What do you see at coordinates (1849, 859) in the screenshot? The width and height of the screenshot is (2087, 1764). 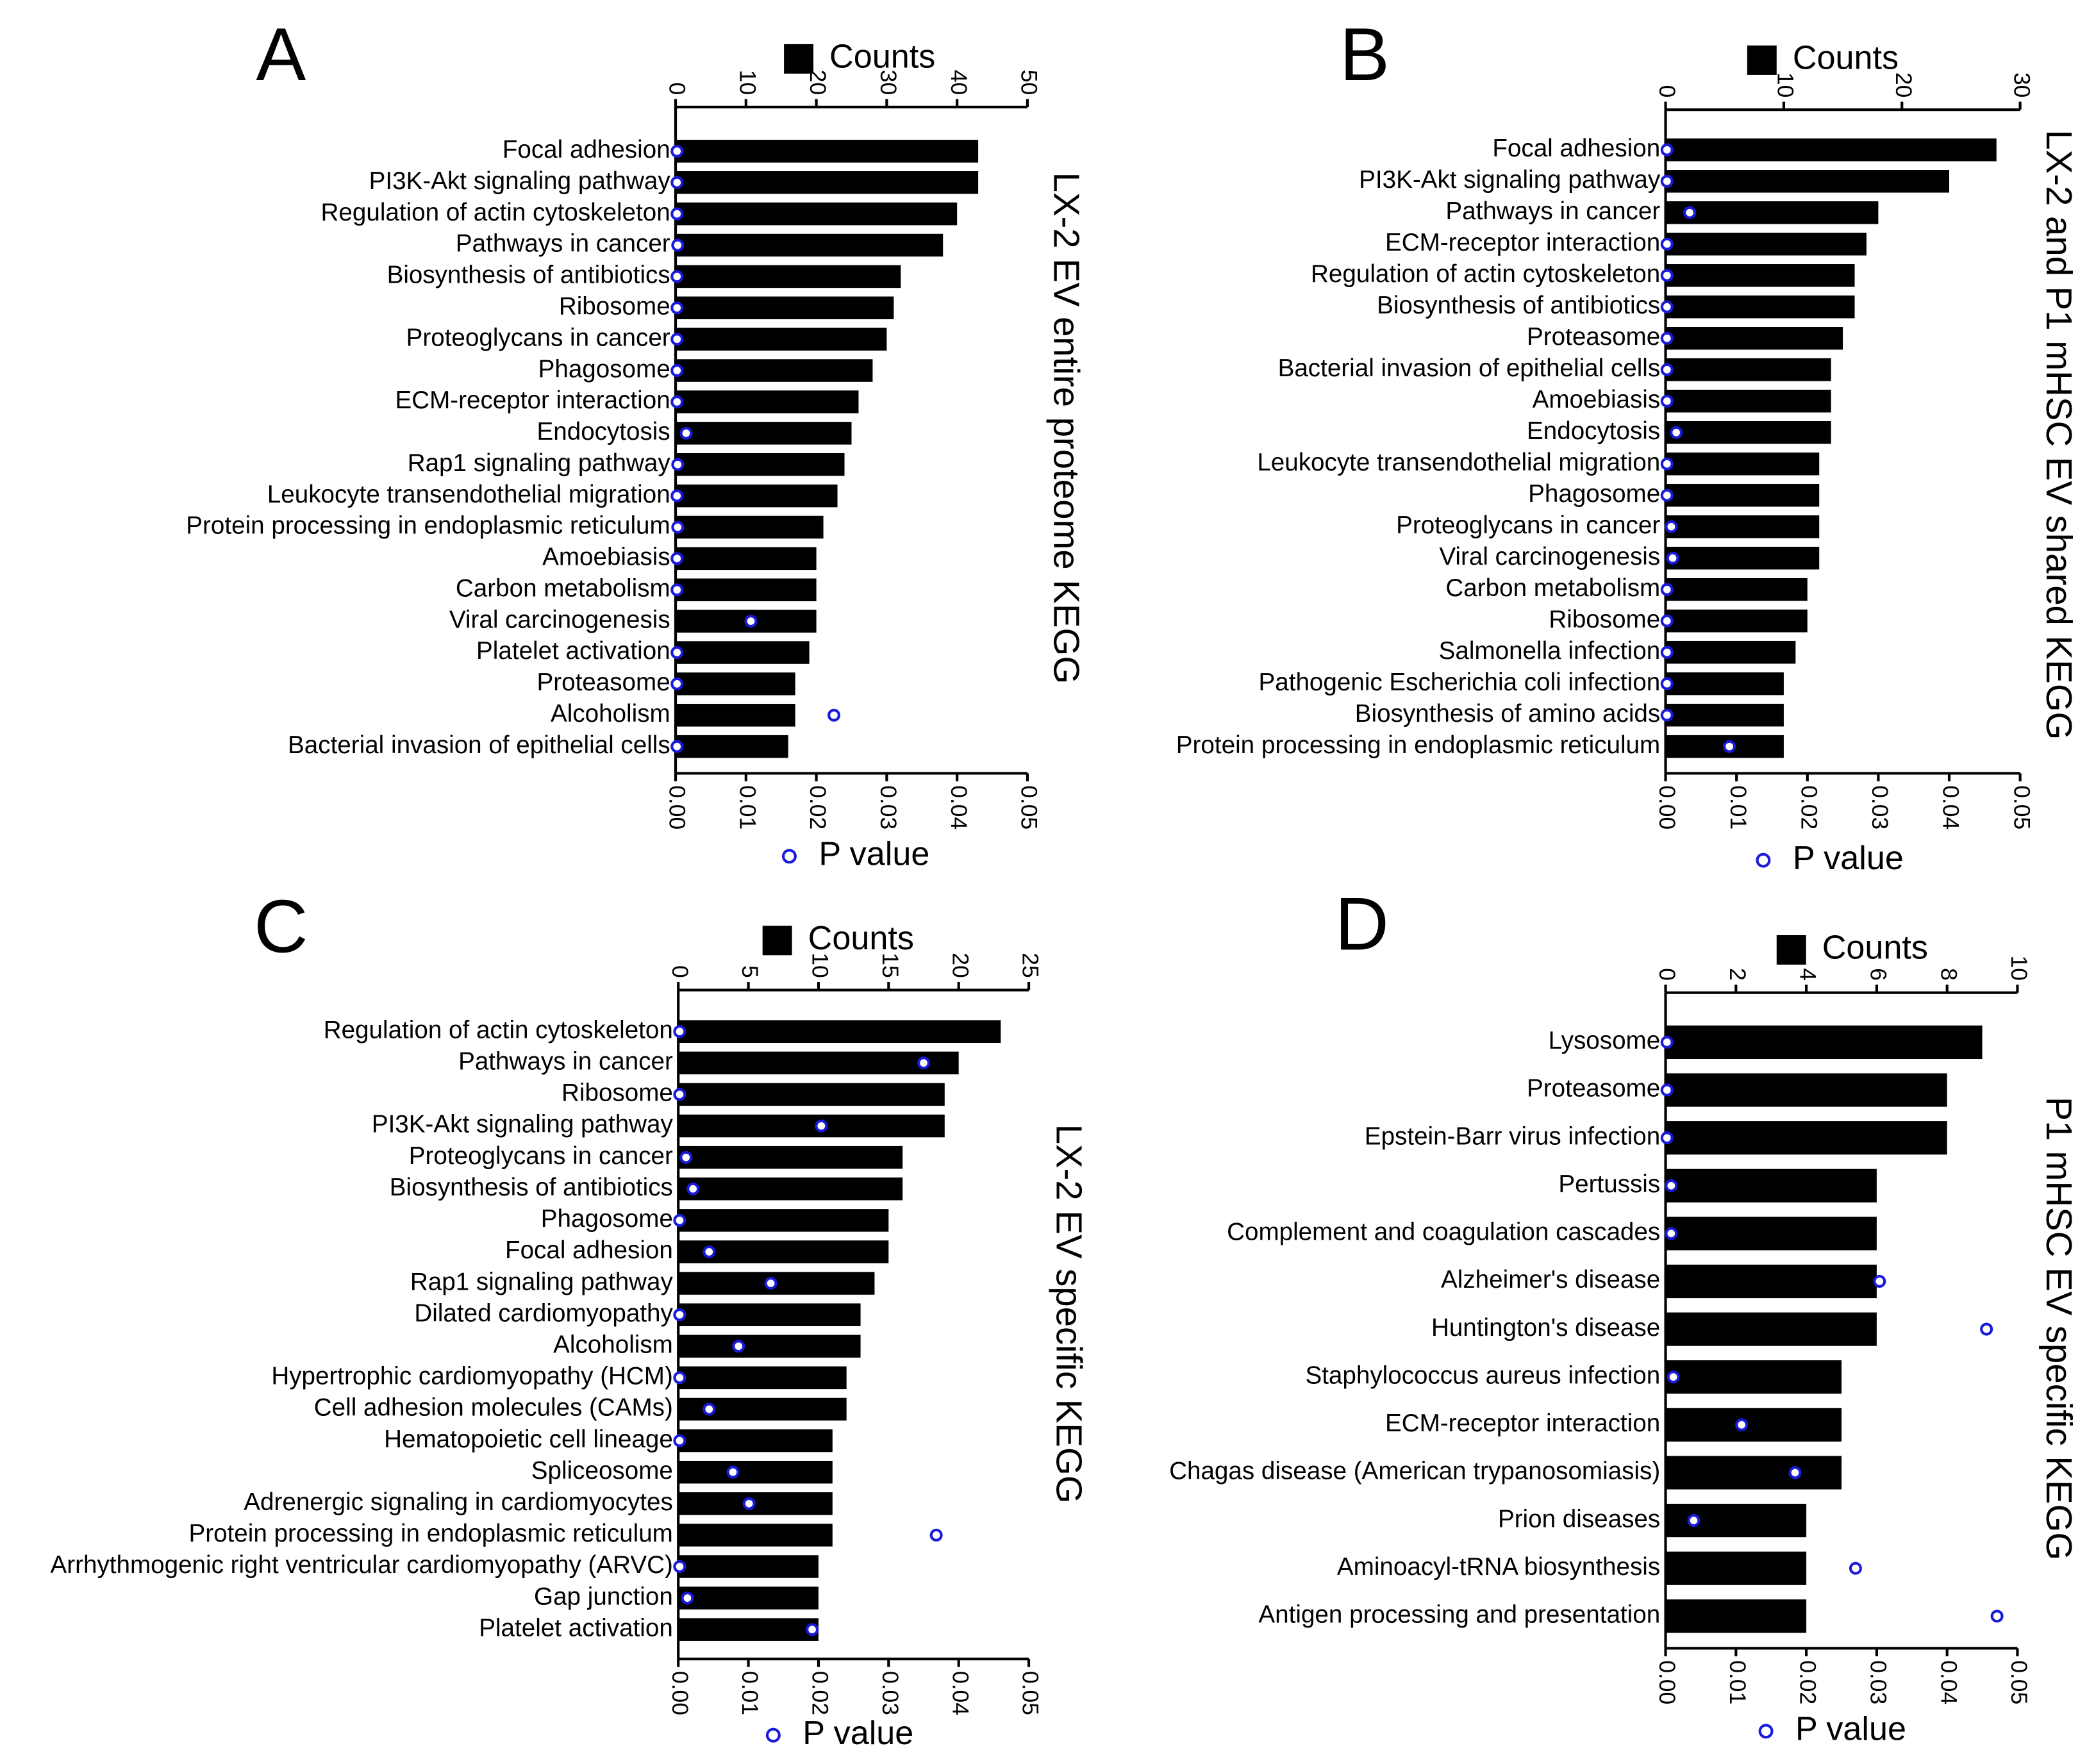 I see `legend-label: P value` at bounding box center [1849, 859].